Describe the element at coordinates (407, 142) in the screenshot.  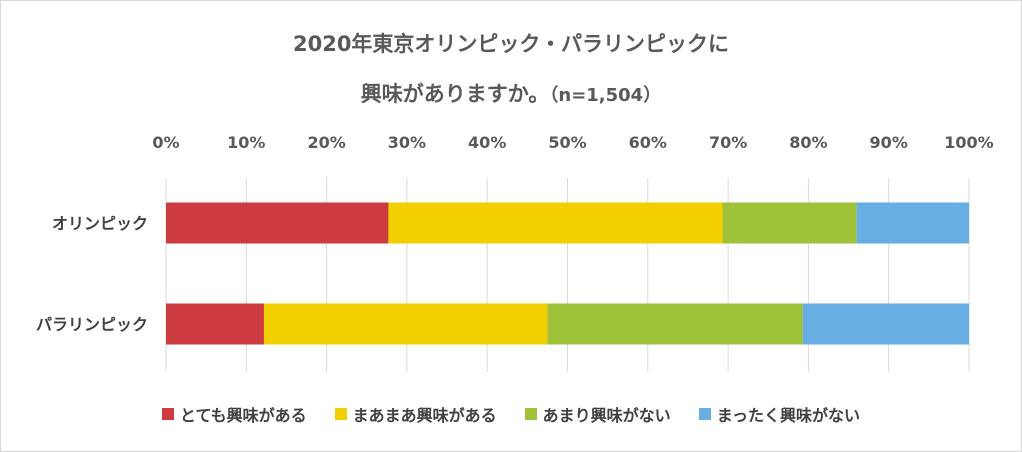
I see `x-tick-label: 30%` at that location.